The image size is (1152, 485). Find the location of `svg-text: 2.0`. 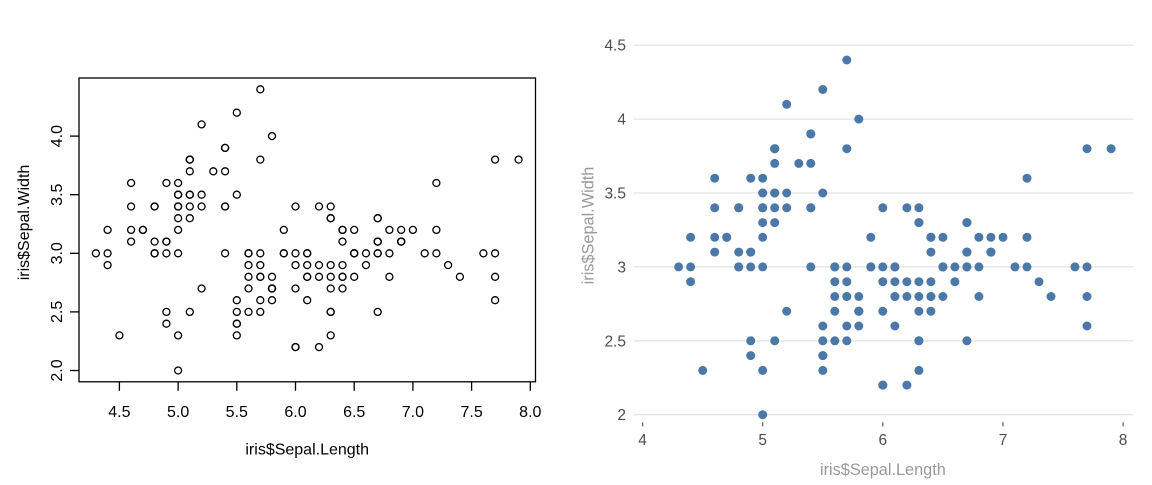

svg-text: 2.0 is located at coordinates (57, 370).